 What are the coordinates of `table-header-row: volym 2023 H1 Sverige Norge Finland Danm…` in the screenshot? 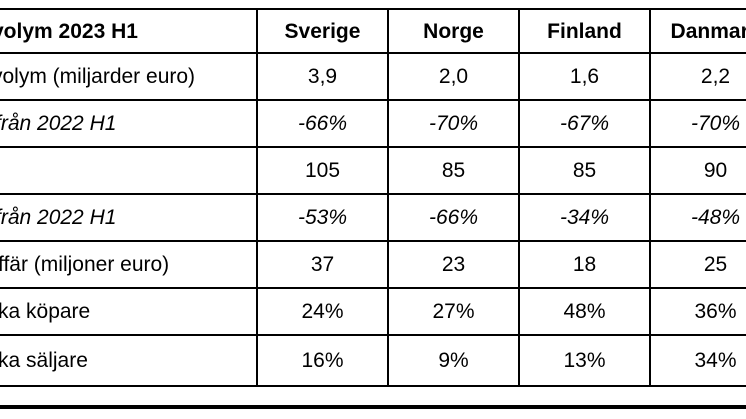 It's located at (373, 31).